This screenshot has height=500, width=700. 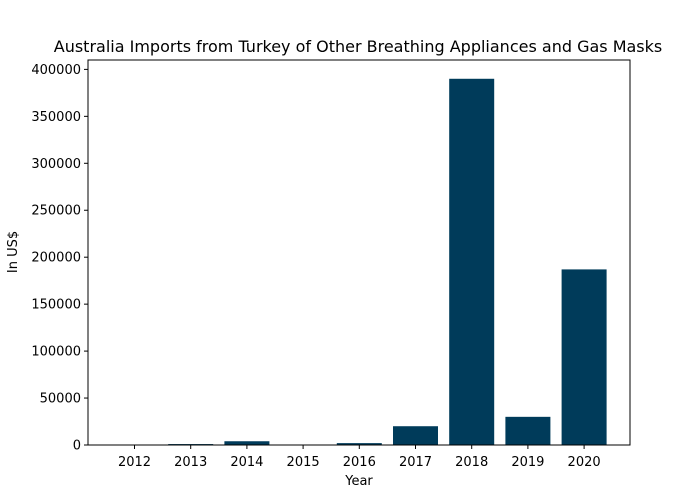 I want to click on x-axis-ticks: 2012 2013 2014 2015 2016 2017 2018 2019 2020, so click(x=359, y=457).